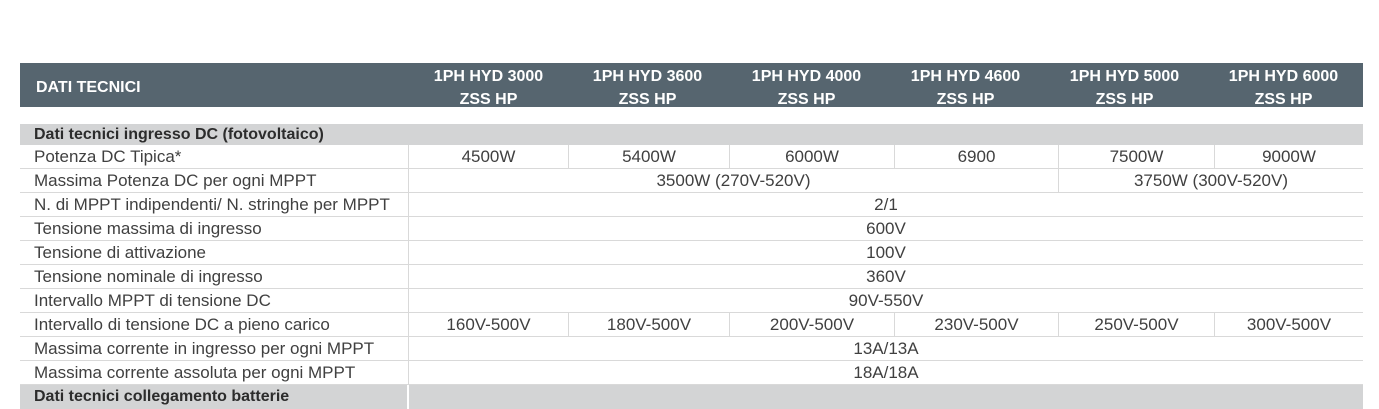  What do you see at coordinates (886, 228) in the screenshot?
I see `cell-value: 600V` at bounding box center [886, 228].